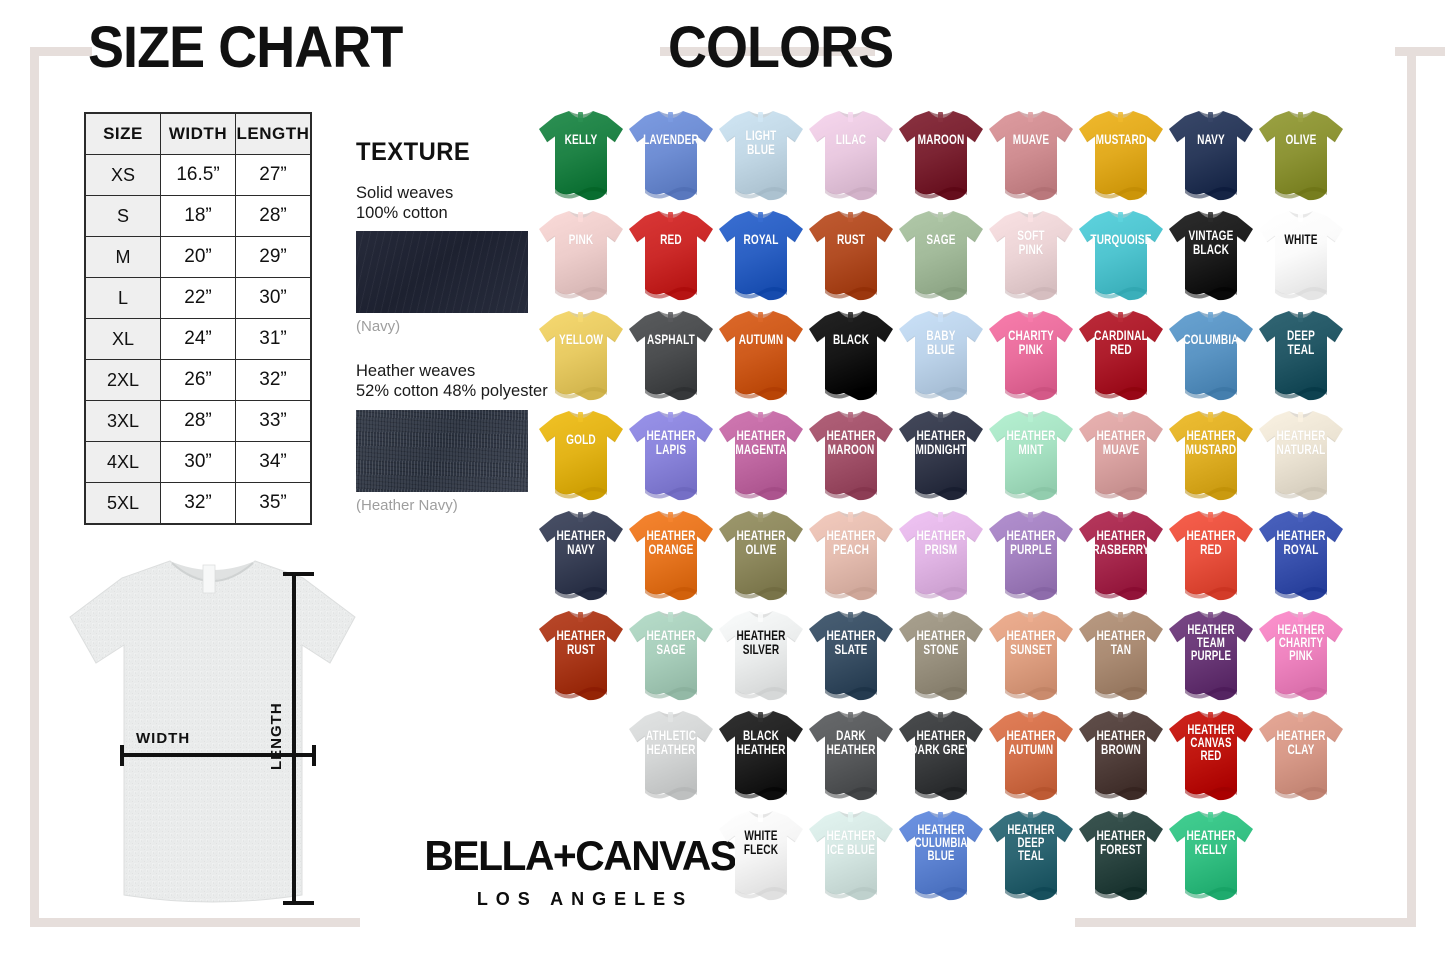 The height and width of the screenshot is (963, 1445). Describe the element at coordinates (1301, 155) in the screenshot. I see `color-swatch-tee: OLIVE` at that location.